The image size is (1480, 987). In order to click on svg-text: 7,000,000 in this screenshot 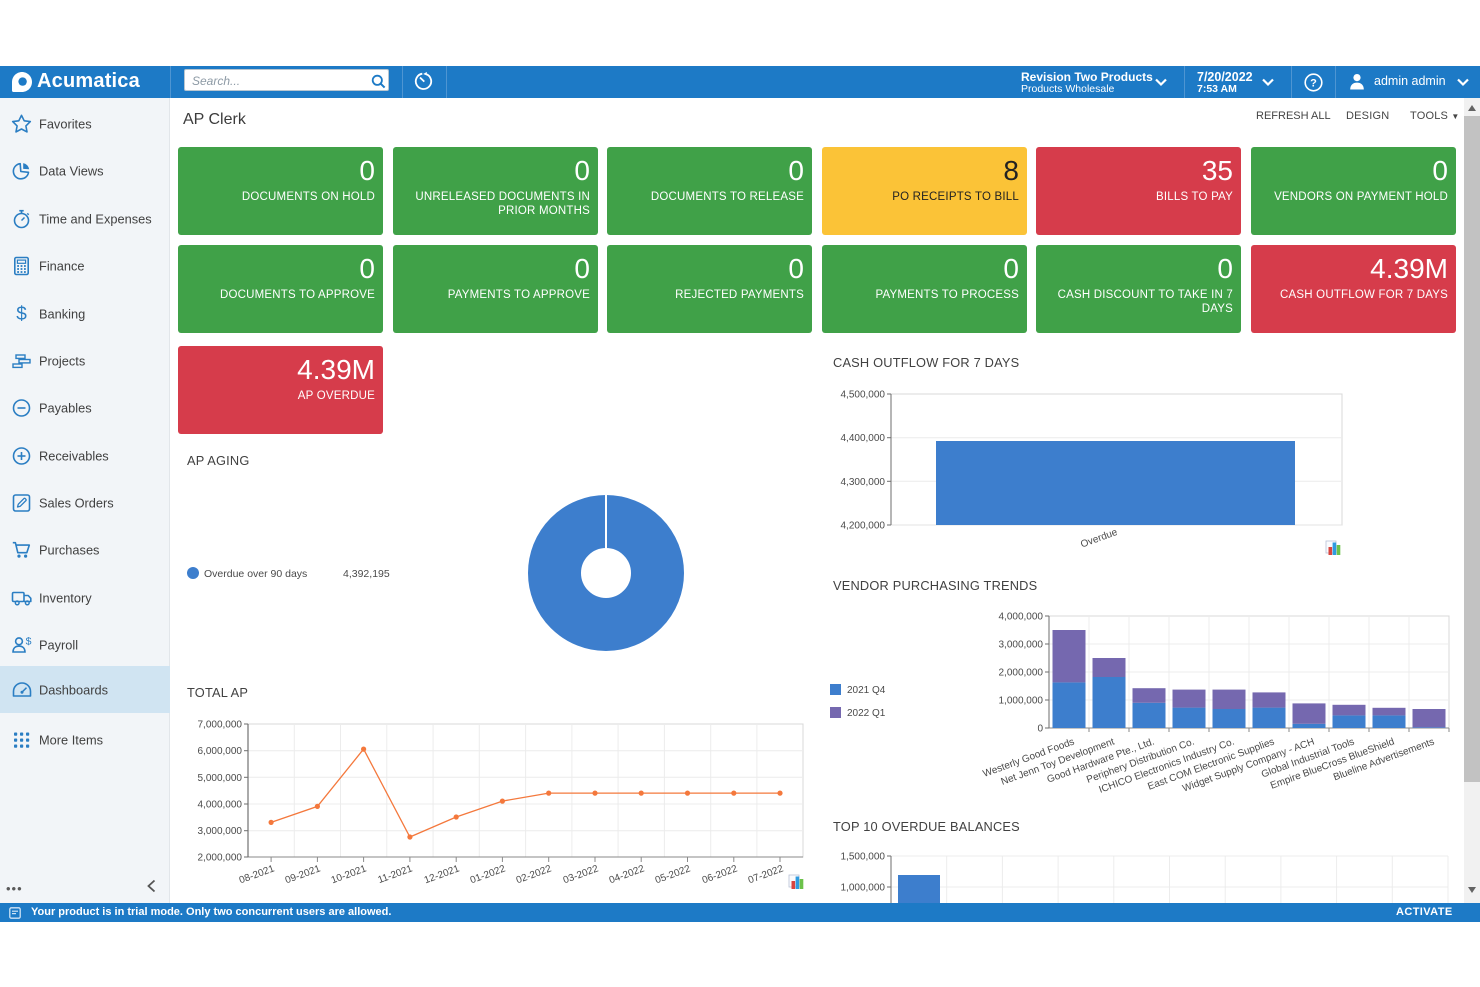, I will do `click(220, 725)`.